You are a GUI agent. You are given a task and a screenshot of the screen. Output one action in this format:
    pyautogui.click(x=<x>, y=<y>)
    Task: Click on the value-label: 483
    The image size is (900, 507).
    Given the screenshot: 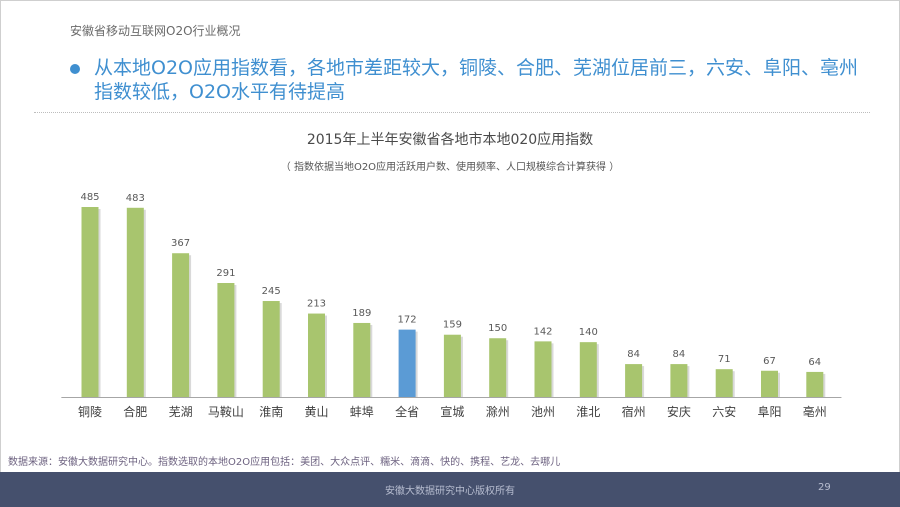 What is the action you would take?
    pyautogui.click(x=135, y=198)
    